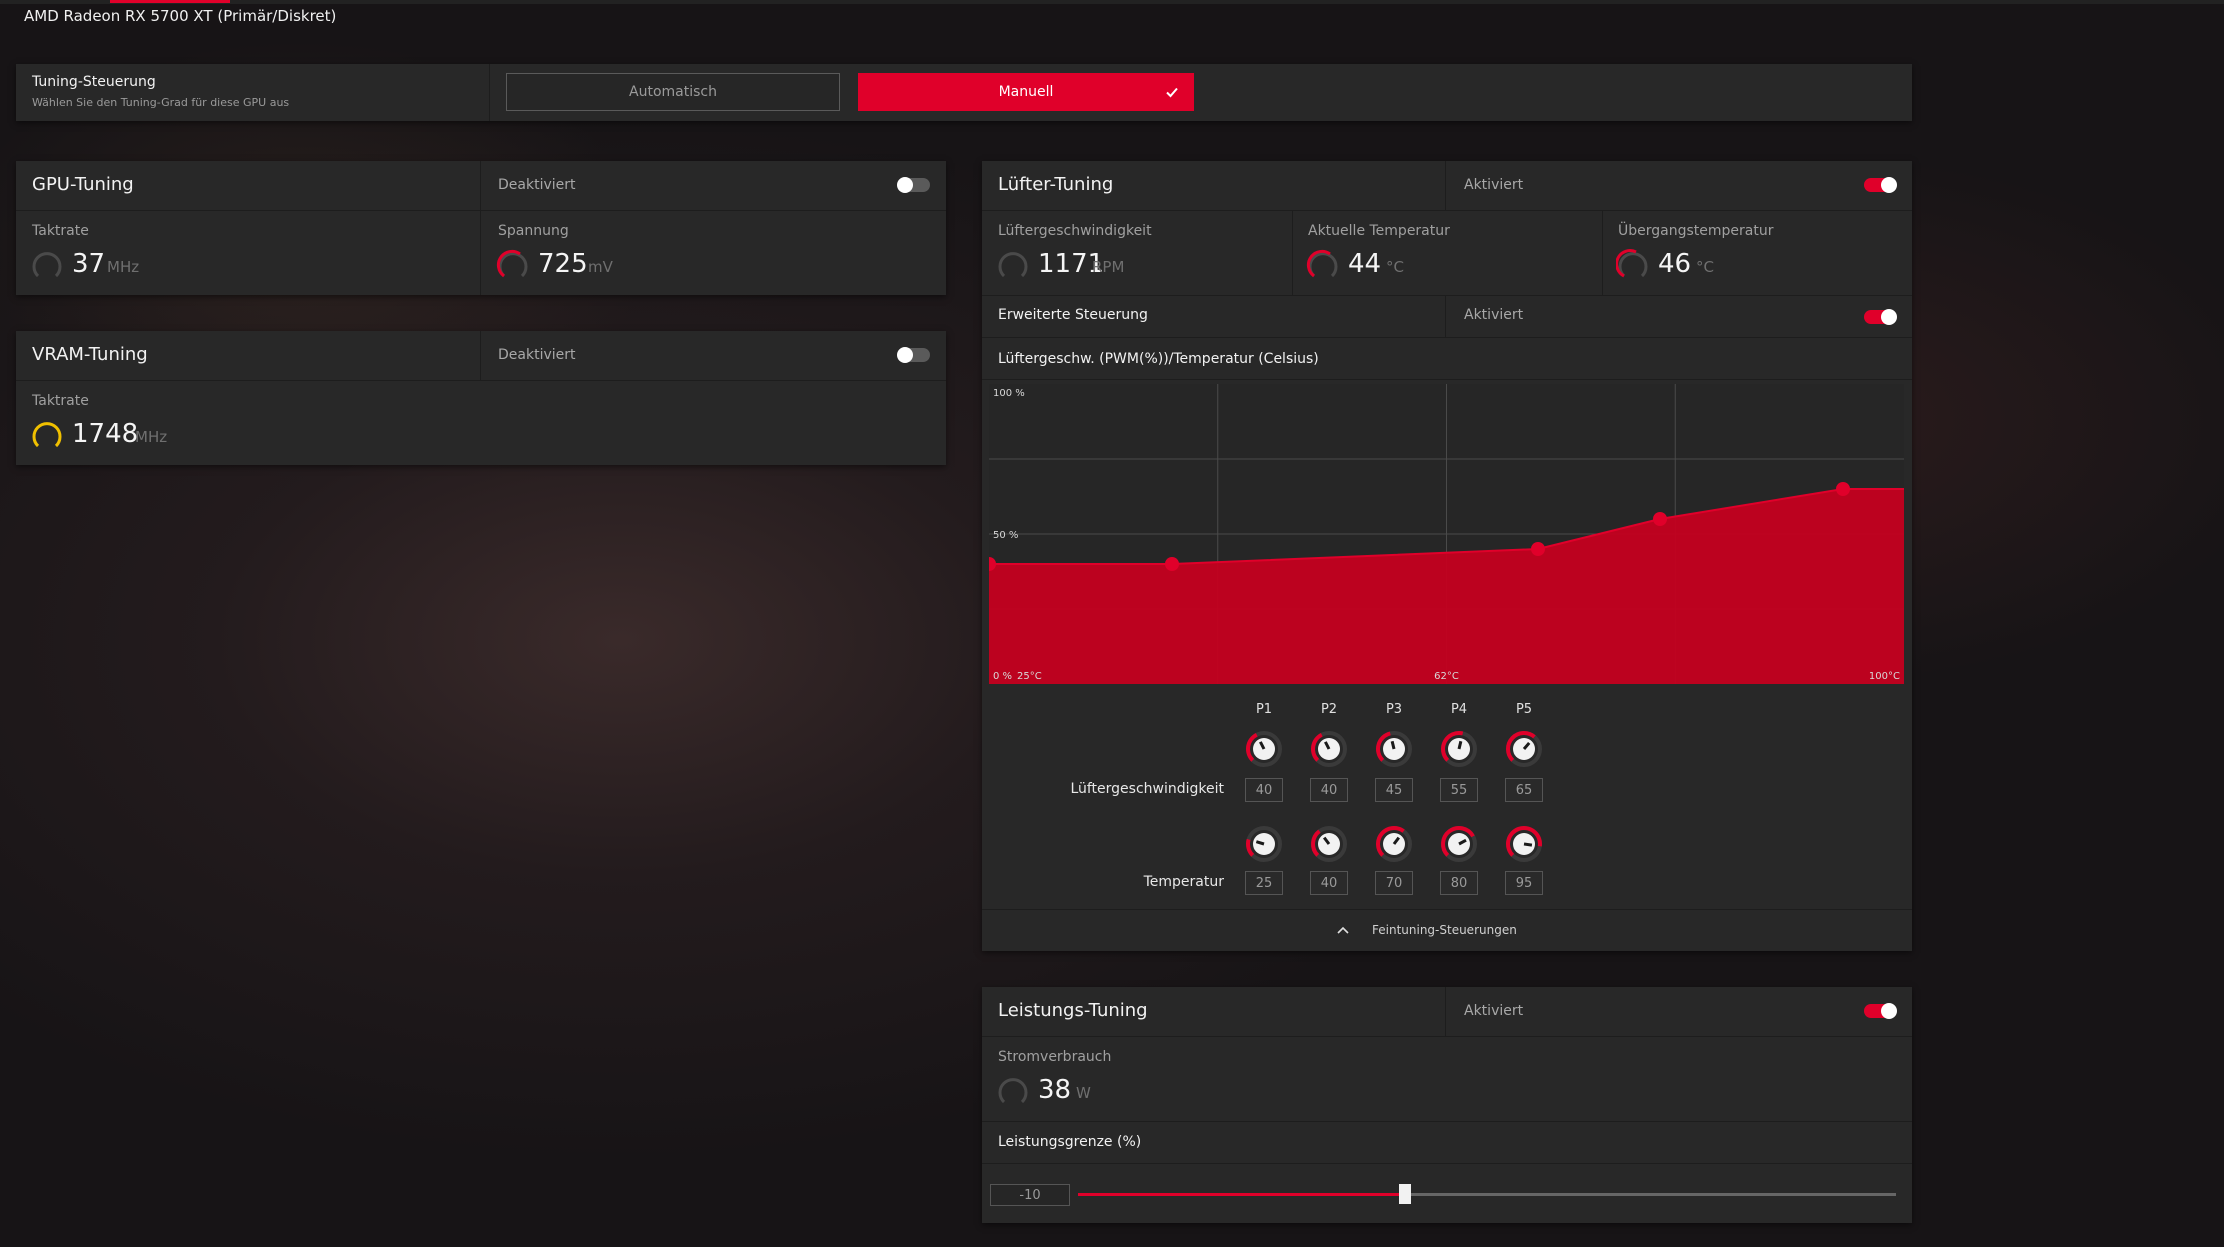  What do you see at coordinates (1329, 709) in the screenshot?
I see `point-label-2: P2` at bounding box center [1329, 709].